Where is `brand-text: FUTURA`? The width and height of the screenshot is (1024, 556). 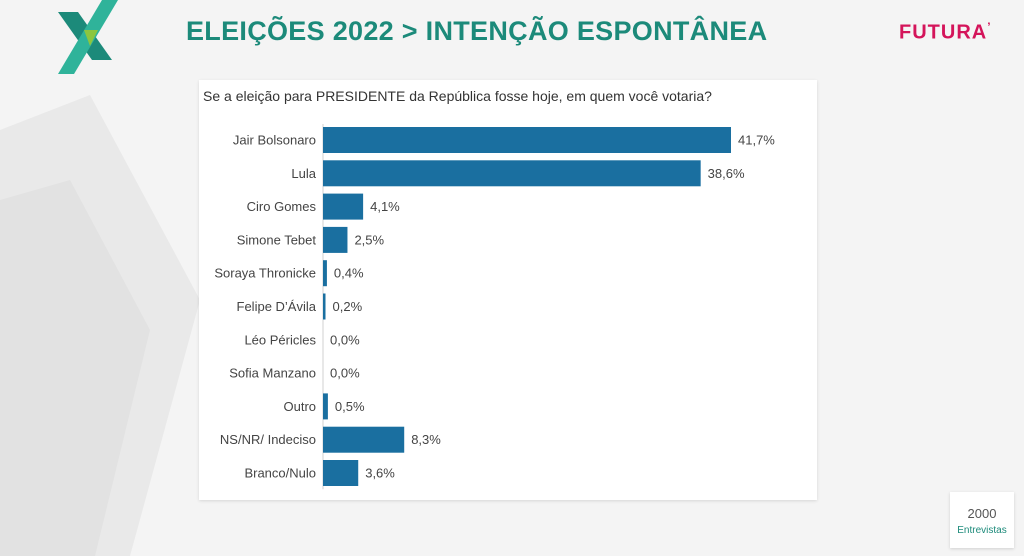 brand-text: FUTURA is located at coordinates (943, 32).